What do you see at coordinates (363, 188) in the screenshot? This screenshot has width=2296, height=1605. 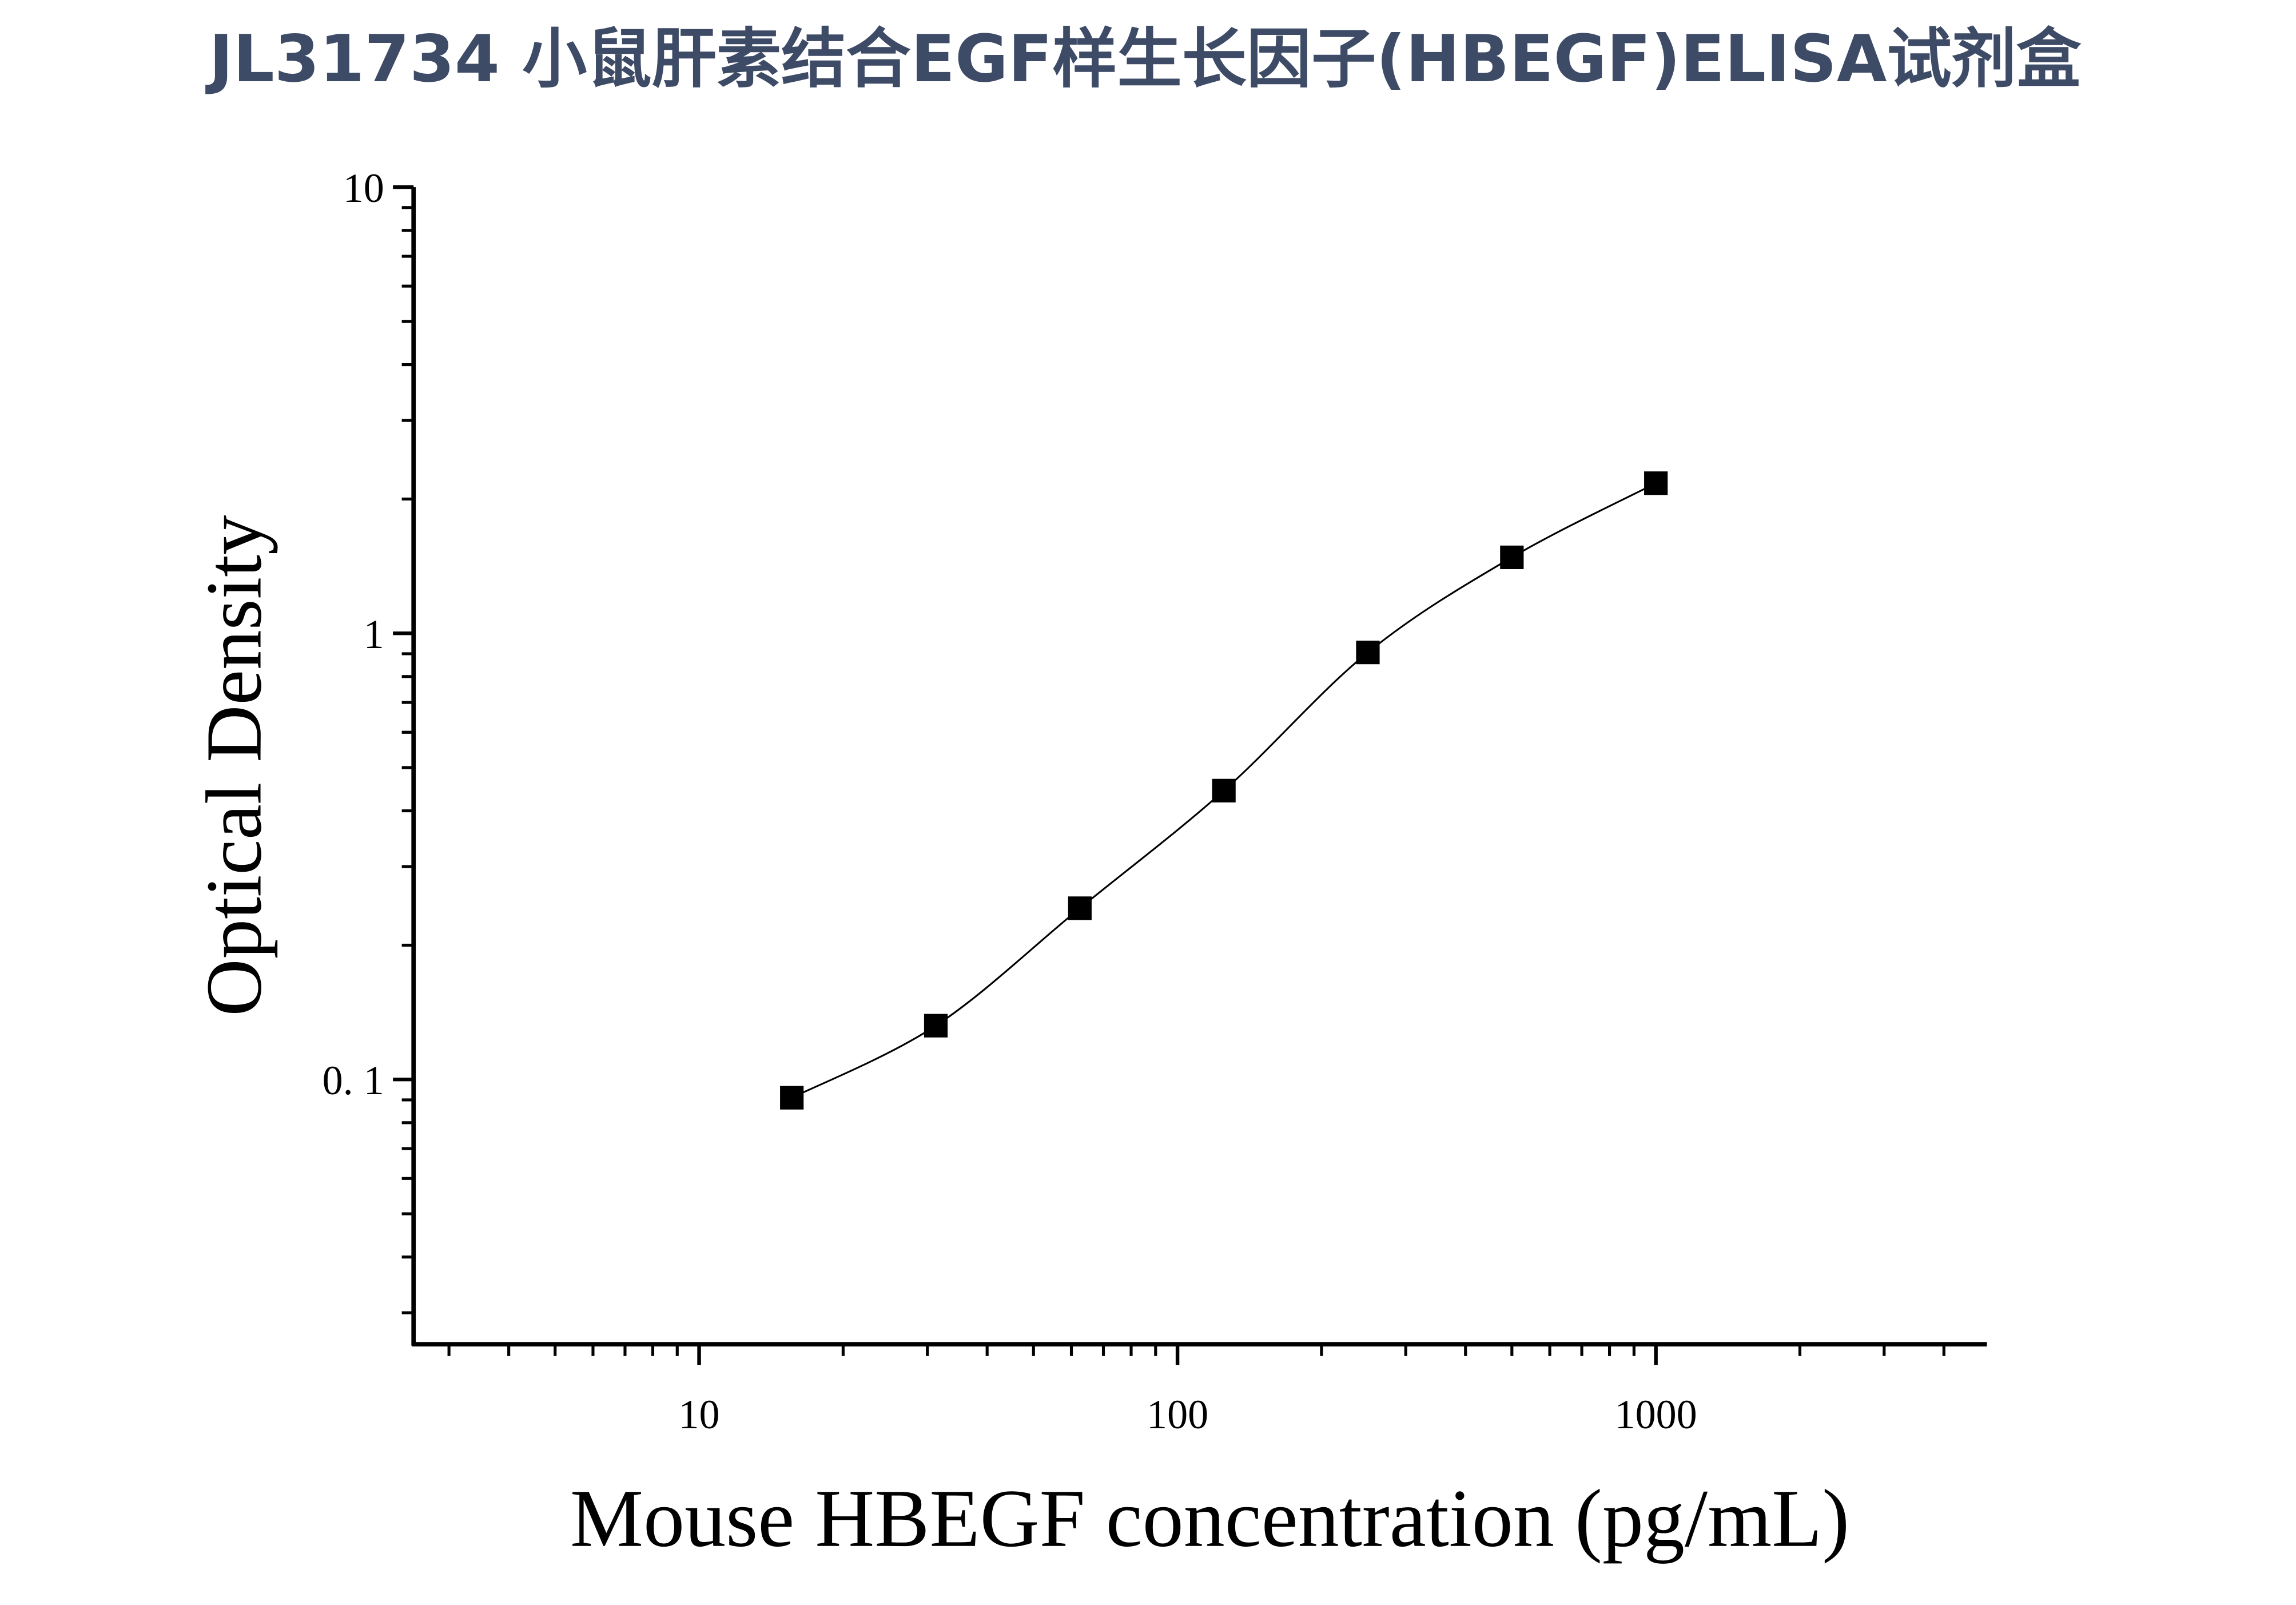 I see `y-tick-label: 10` at bounding box center [363, 188].